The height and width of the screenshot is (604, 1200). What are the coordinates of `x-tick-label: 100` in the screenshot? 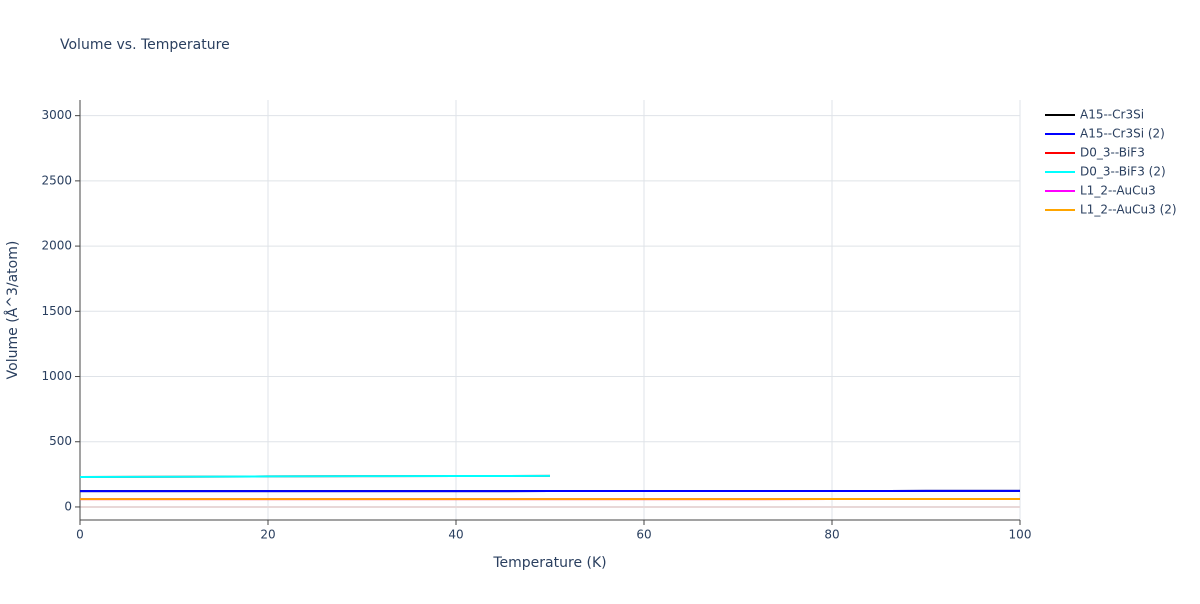 It's located at (1020, 535).